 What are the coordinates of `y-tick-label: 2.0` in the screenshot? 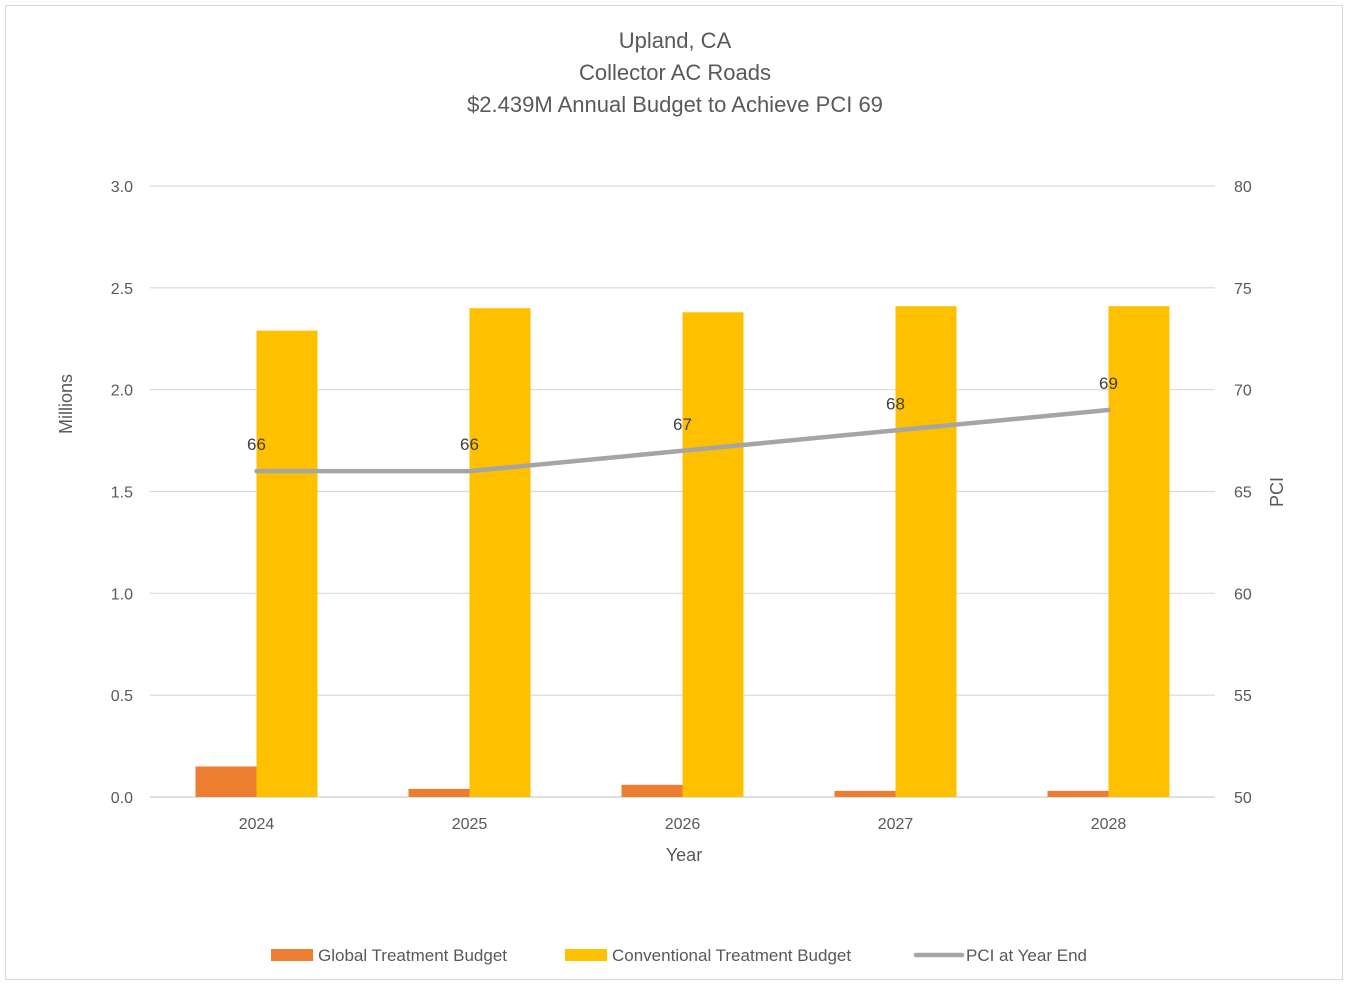 It's located at (122, 391).